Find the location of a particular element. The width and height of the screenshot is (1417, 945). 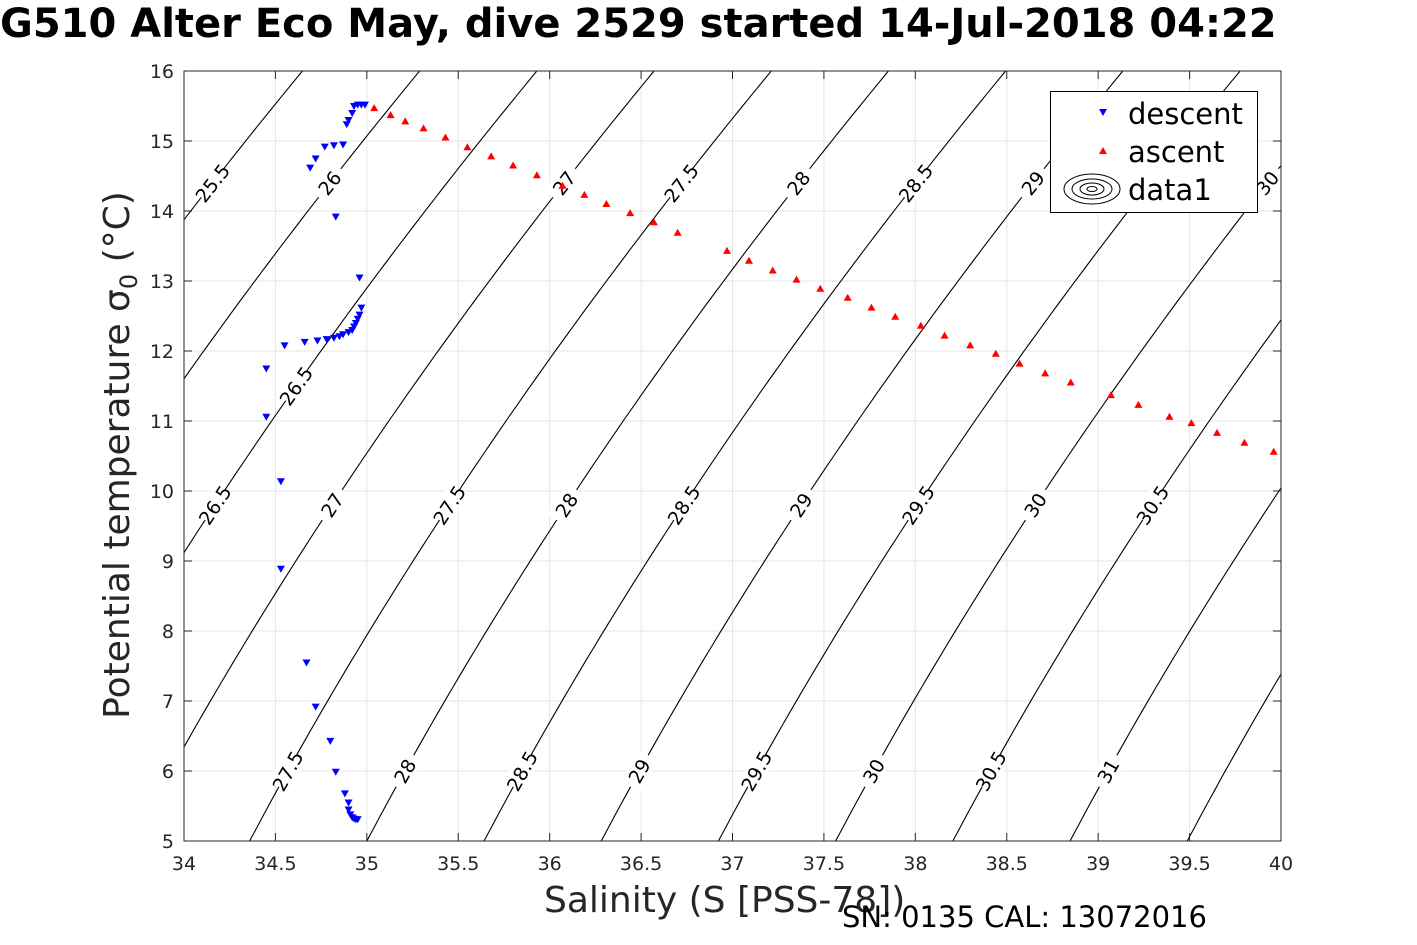

x-tick-label: 37 is located at coordinates (732, 864).